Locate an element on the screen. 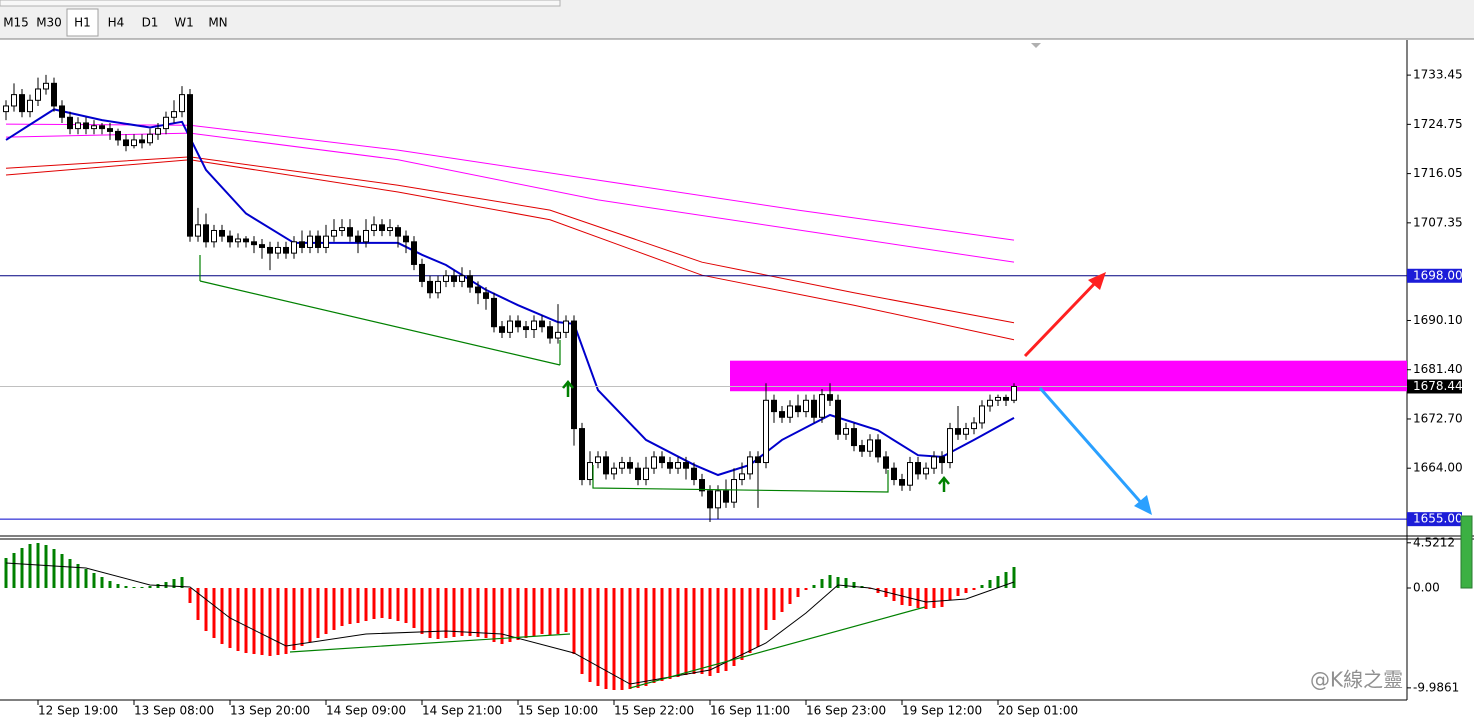 This screenshot has height=723, width=1474. timeframe-label: W1 is located at coordinates (184, 23).